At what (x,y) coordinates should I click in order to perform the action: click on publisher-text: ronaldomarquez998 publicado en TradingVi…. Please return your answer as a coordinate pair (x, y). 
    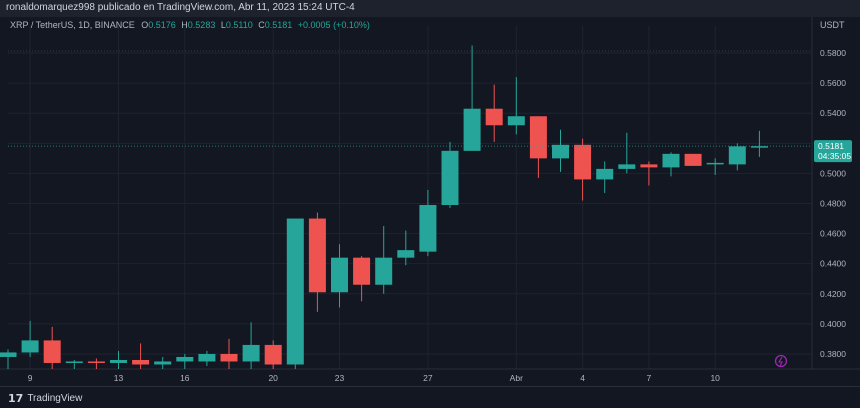
    Looking at the image, I should click on (180, 7).